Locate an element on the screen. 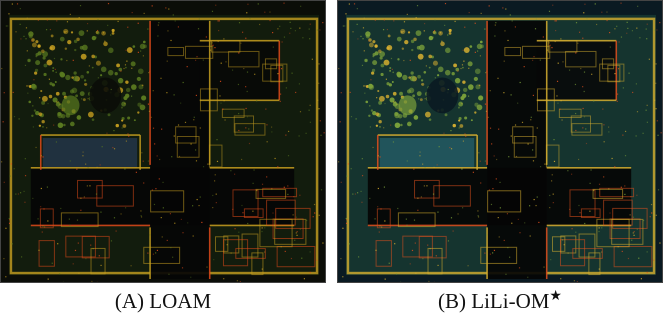  caption-b: (B) LiLi-OM★ is located at coordinates (500, 301).